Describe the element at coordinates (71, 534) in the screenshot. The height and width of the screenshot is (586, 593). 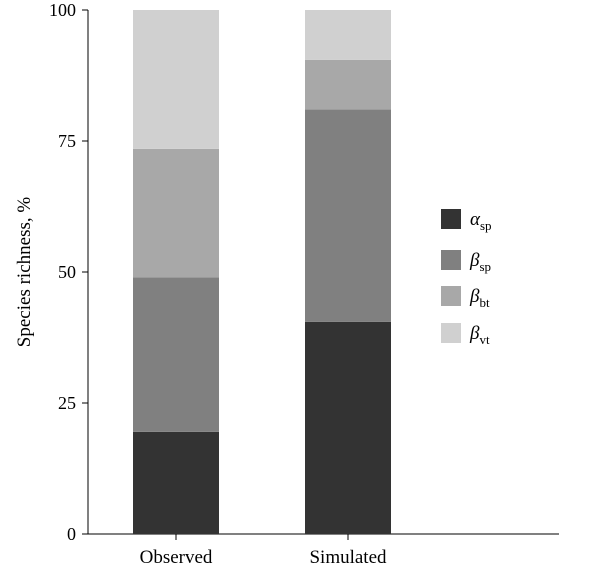
I see `y-tick-label: 0` at that location.